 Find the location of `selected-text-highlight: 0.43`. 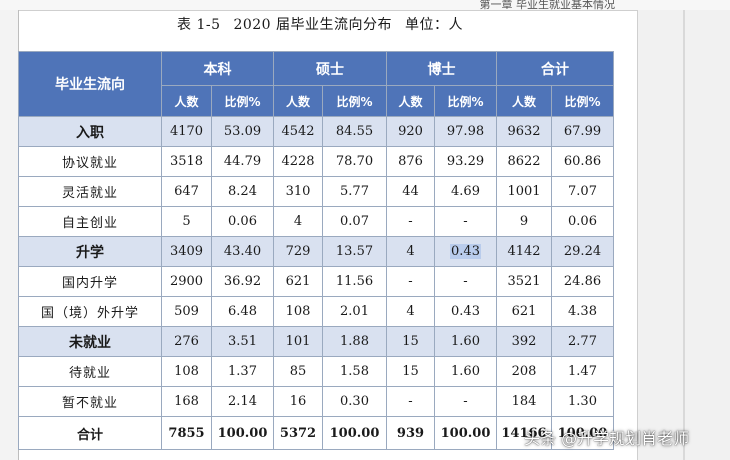

selected-text-highlight: 0.43 is located at coordinates (465, 251).